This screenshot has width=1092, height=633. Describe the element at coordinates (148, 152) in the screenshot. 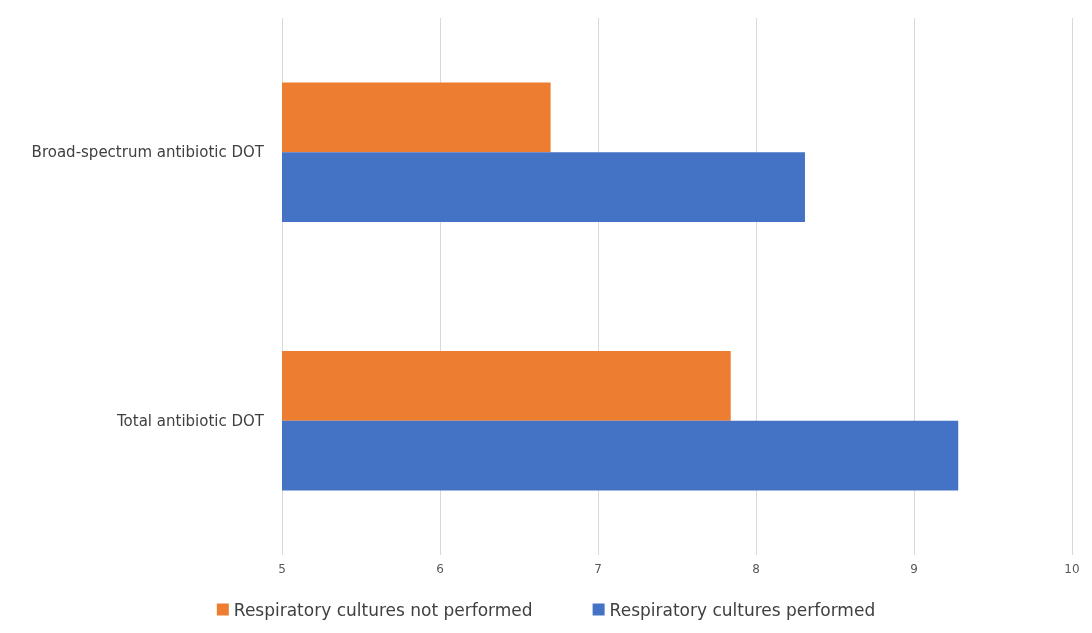

I see `y-tick-label: Broad-spectrum antibiotic DOT` at that location.